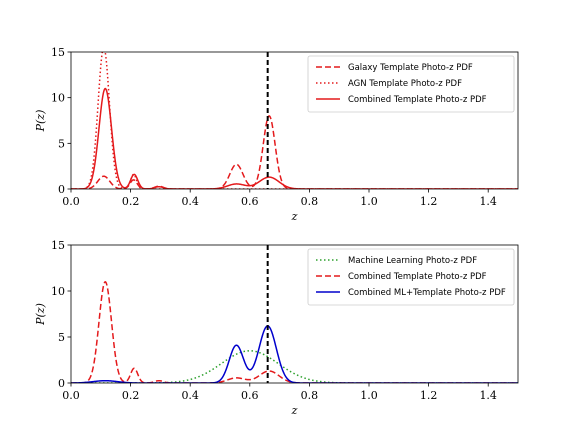  What do you see at coordinates (405, 84) in the screenshot?
I see `legend-label-1: AGN Template Photo-z PDF` at bounding box center [405, 84].